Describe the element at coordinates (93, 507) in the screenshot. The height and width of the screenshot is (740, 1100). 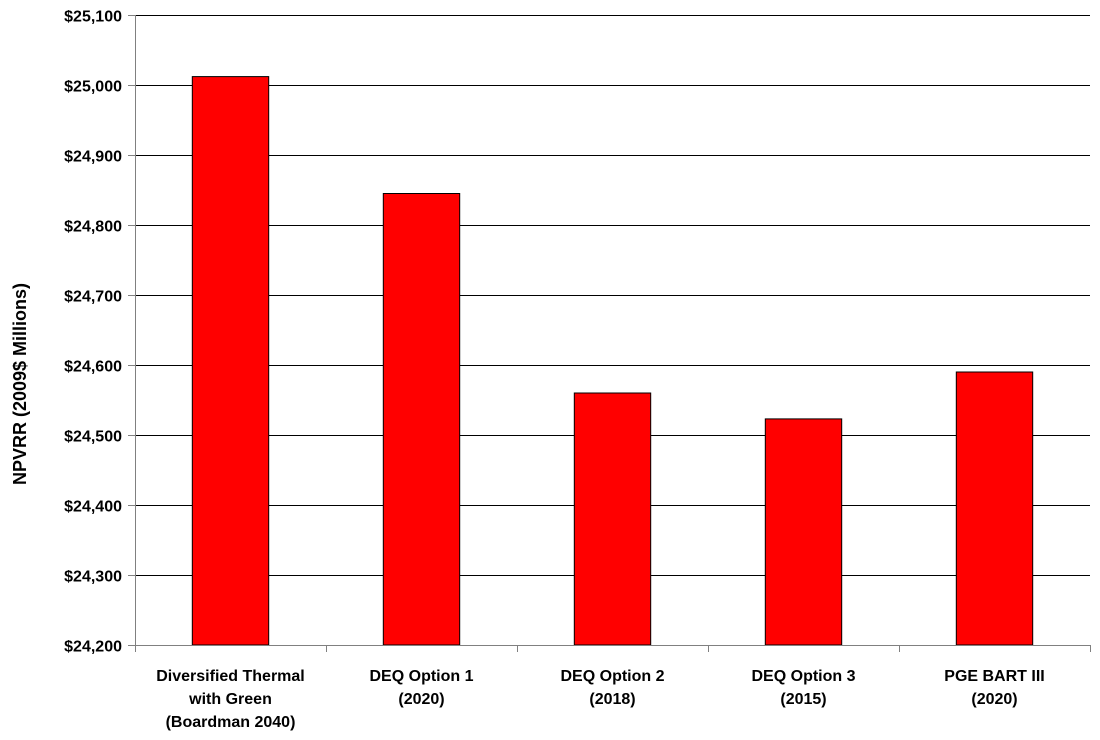
I see `y-tick-label: $24,400` at that location.